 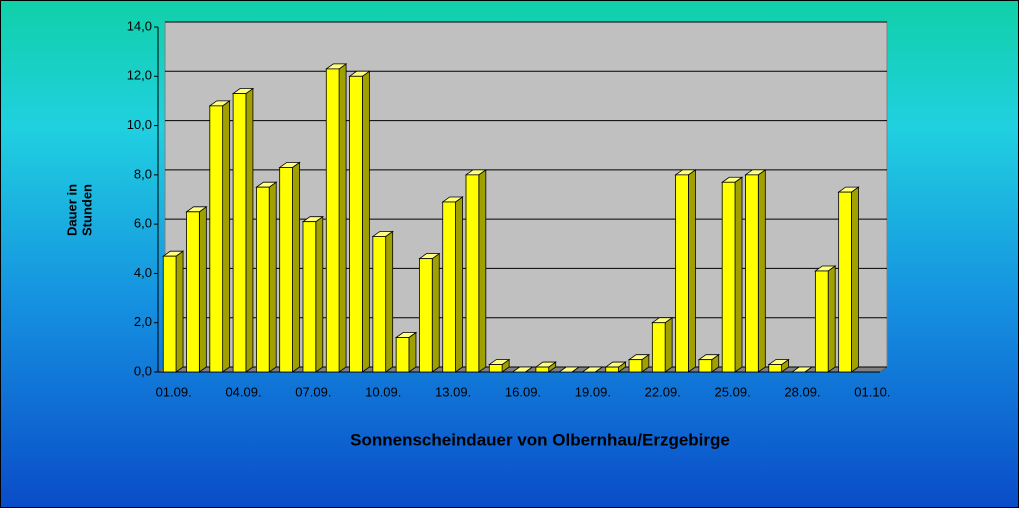 I want to click on x-tick-label: 25.09., so click(x=733, y=391).